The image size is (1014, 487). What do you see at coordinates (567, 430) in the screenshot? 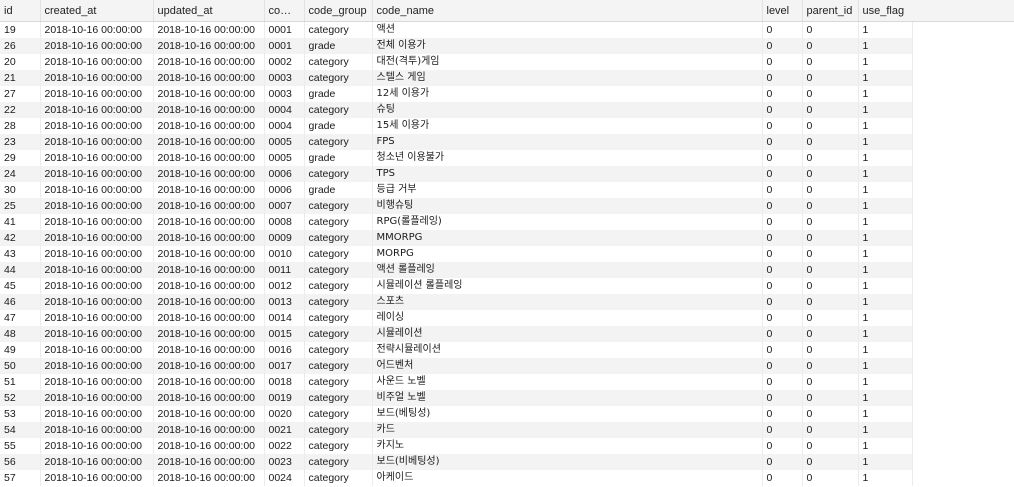
I see `cell-code-name: 카드` at bounding box center [567, 430].